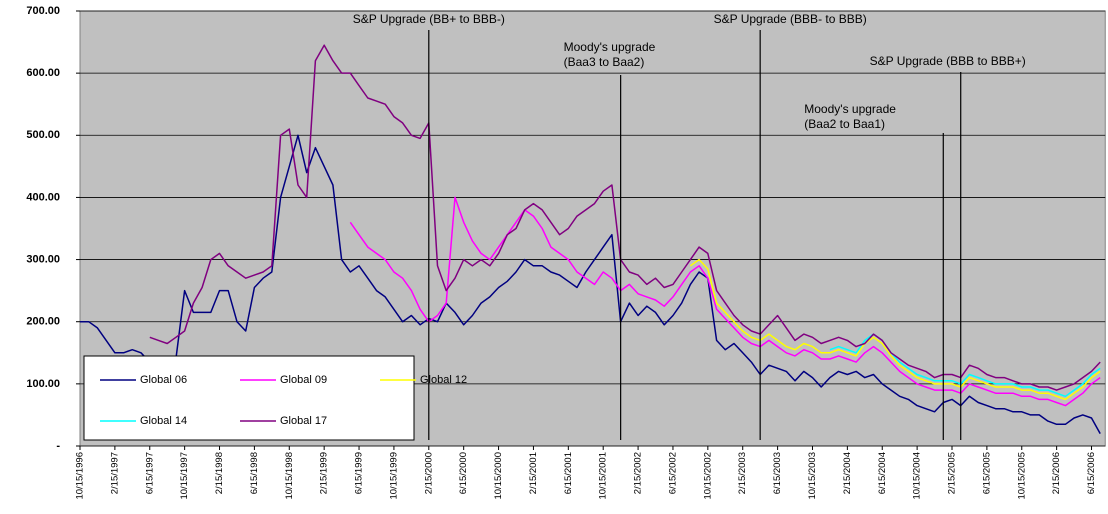 Image resolution: width=1108 pixels, height=514 pixels. What do you see at coordinates (43, 259) in the screenshot?
I see `y-tick-label: 300.00` at bounding box center [43, 259].